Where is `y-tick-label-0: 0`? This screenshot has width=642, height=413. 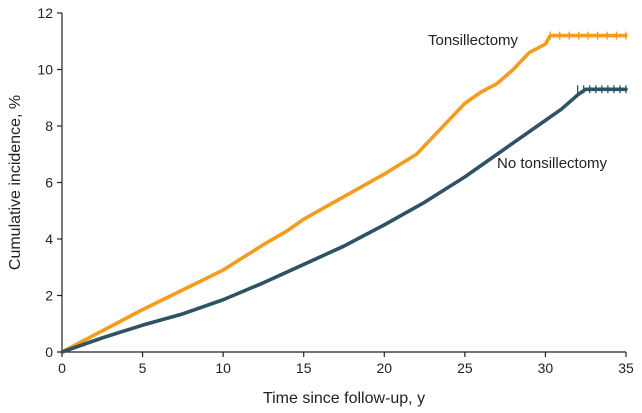
y-tick-label-0: 0 is located at coordinates (49, 352).